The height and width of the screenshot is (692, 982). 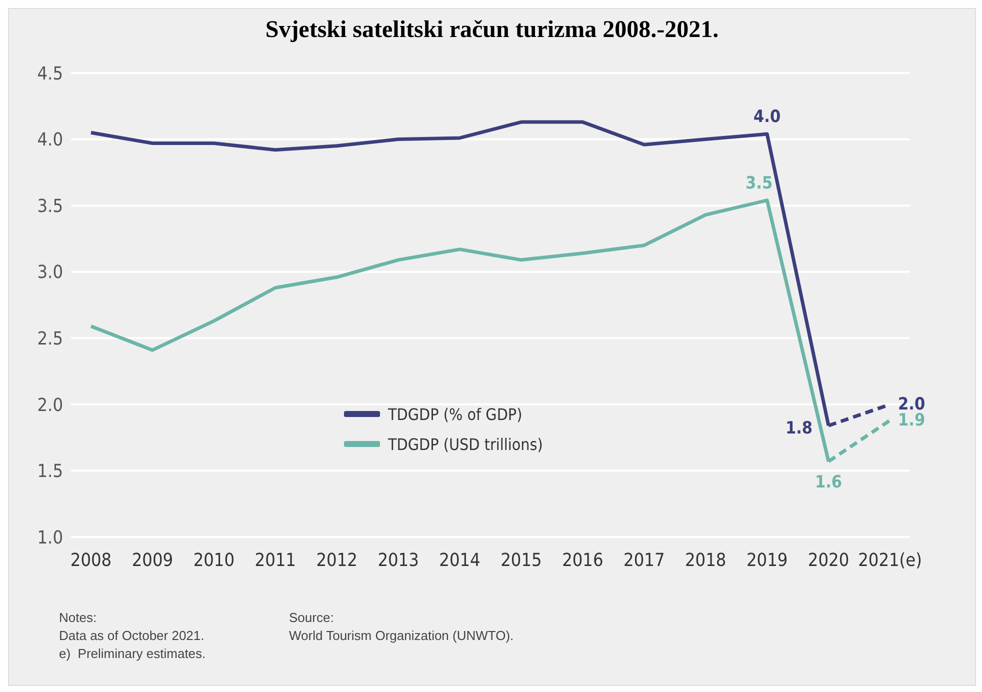 I want to click on legend-label: TDGDP (% of GDP), so click(x=455, y=414).